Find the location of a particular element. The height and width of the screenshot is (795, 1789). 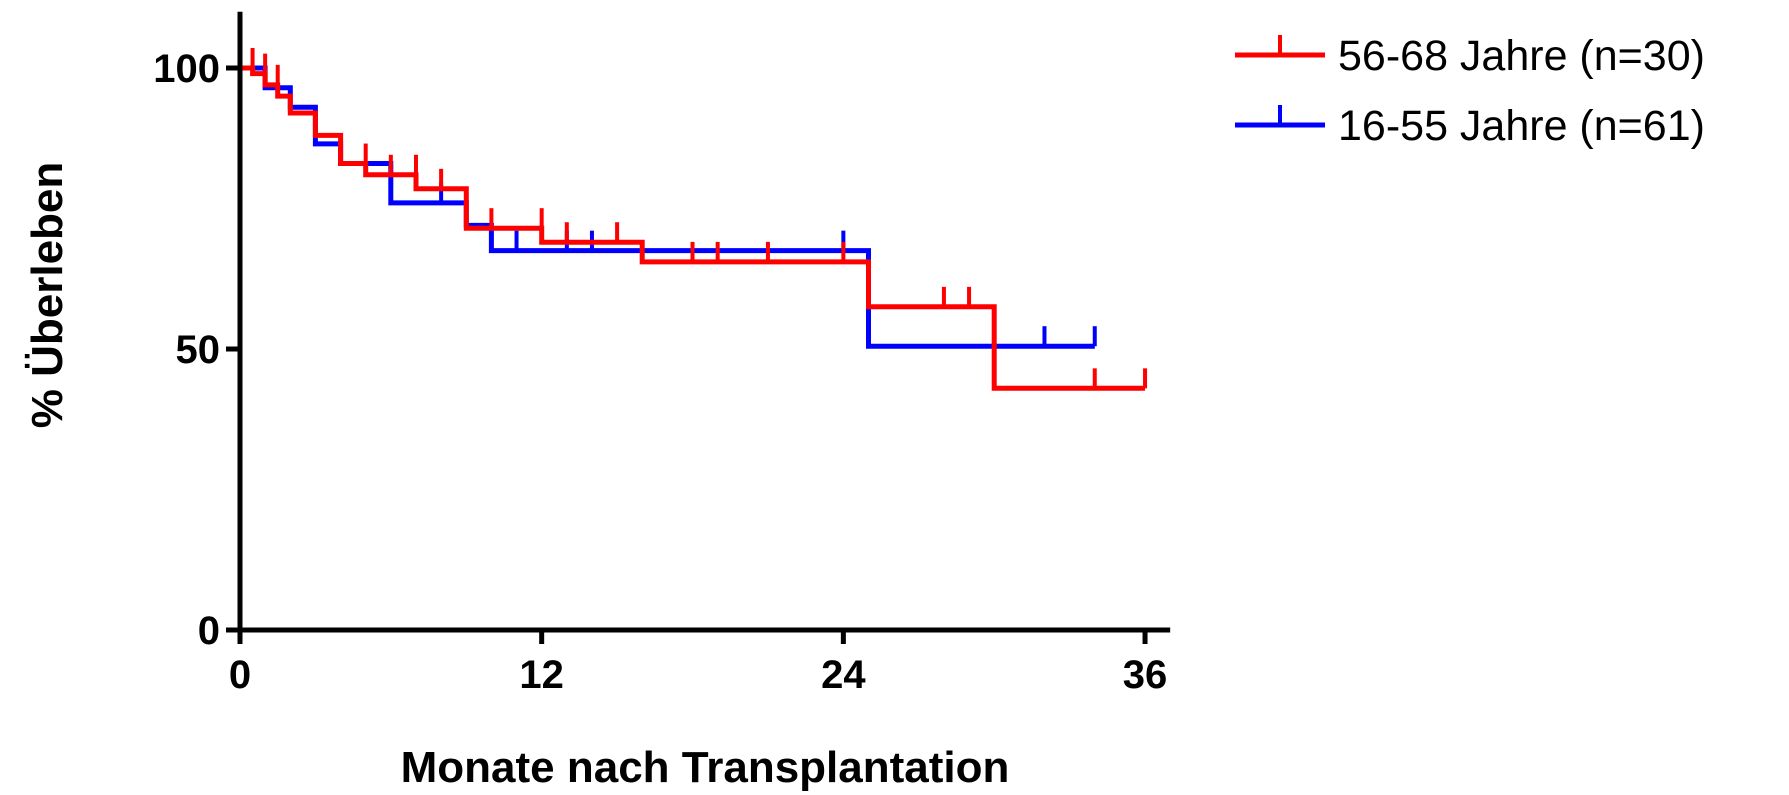

x-tick-label: 0 is located at coordinates (240, 675).